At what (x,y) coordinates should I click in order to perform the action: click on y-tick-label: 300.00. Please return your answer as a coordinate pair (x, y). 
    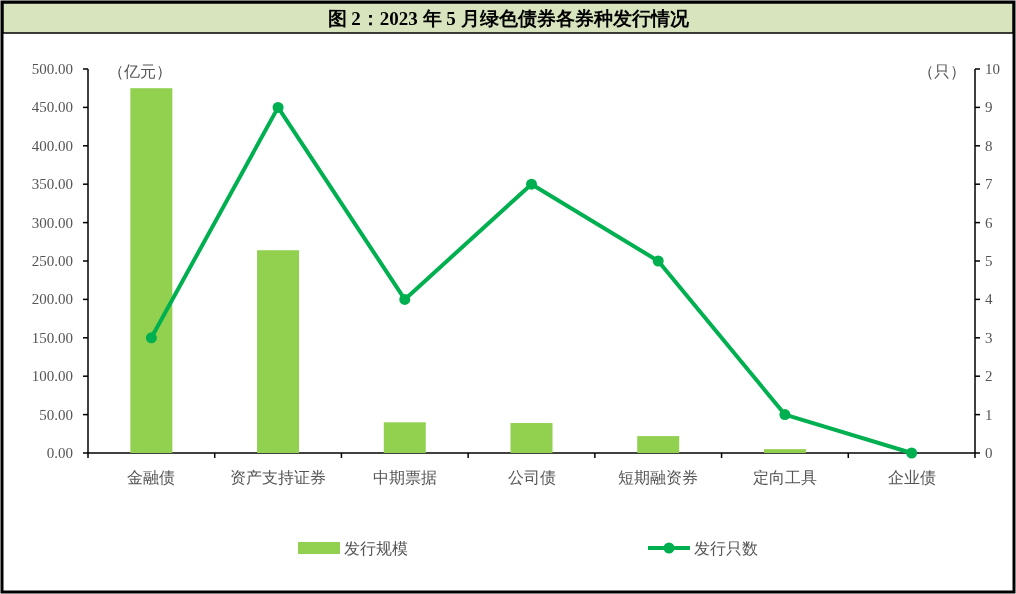
    Looking at the image, I should click on (52, 222).